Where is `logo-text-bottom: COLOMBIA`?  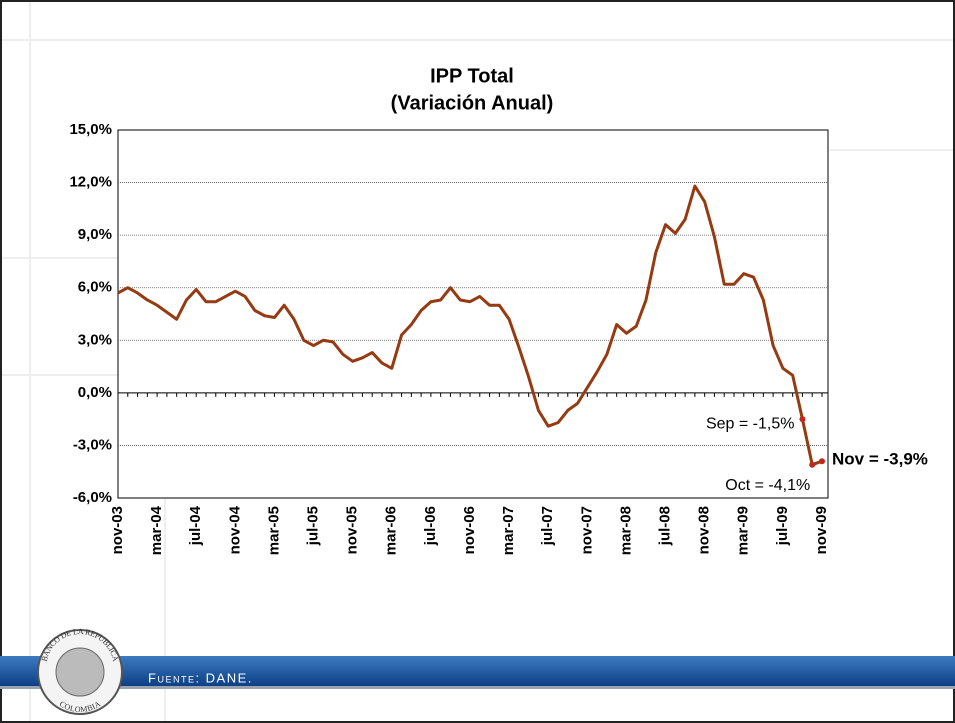 logo-text-bottom: COLOMBIA is located at coordinates (80, 706).